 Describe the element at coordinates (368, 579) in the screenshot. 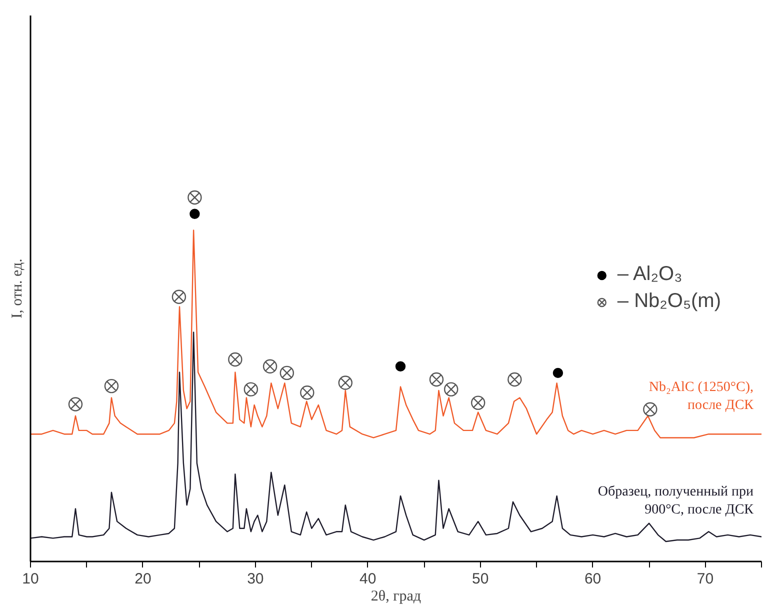

I see `x-tick-label: 40` at that location.